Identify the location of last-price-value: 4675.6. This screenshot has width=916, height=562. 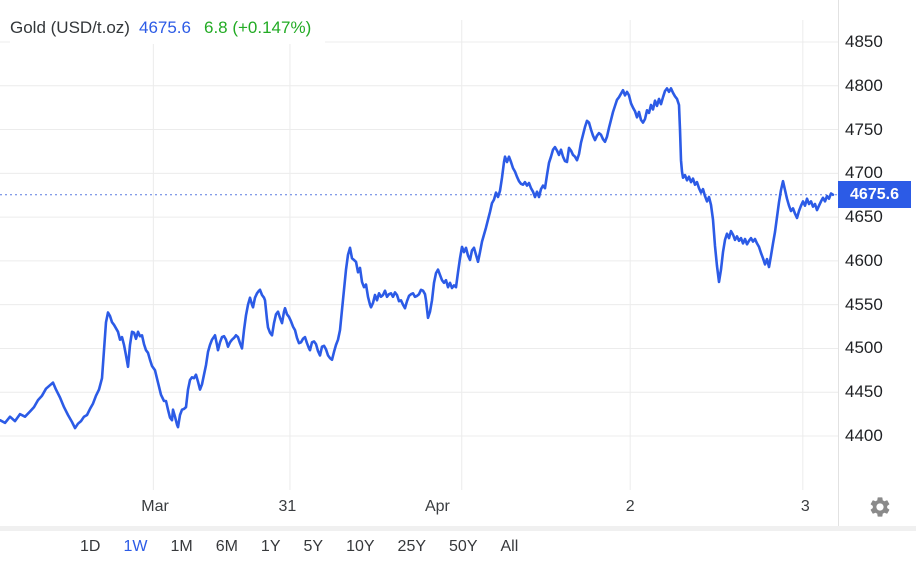
(164, 27).